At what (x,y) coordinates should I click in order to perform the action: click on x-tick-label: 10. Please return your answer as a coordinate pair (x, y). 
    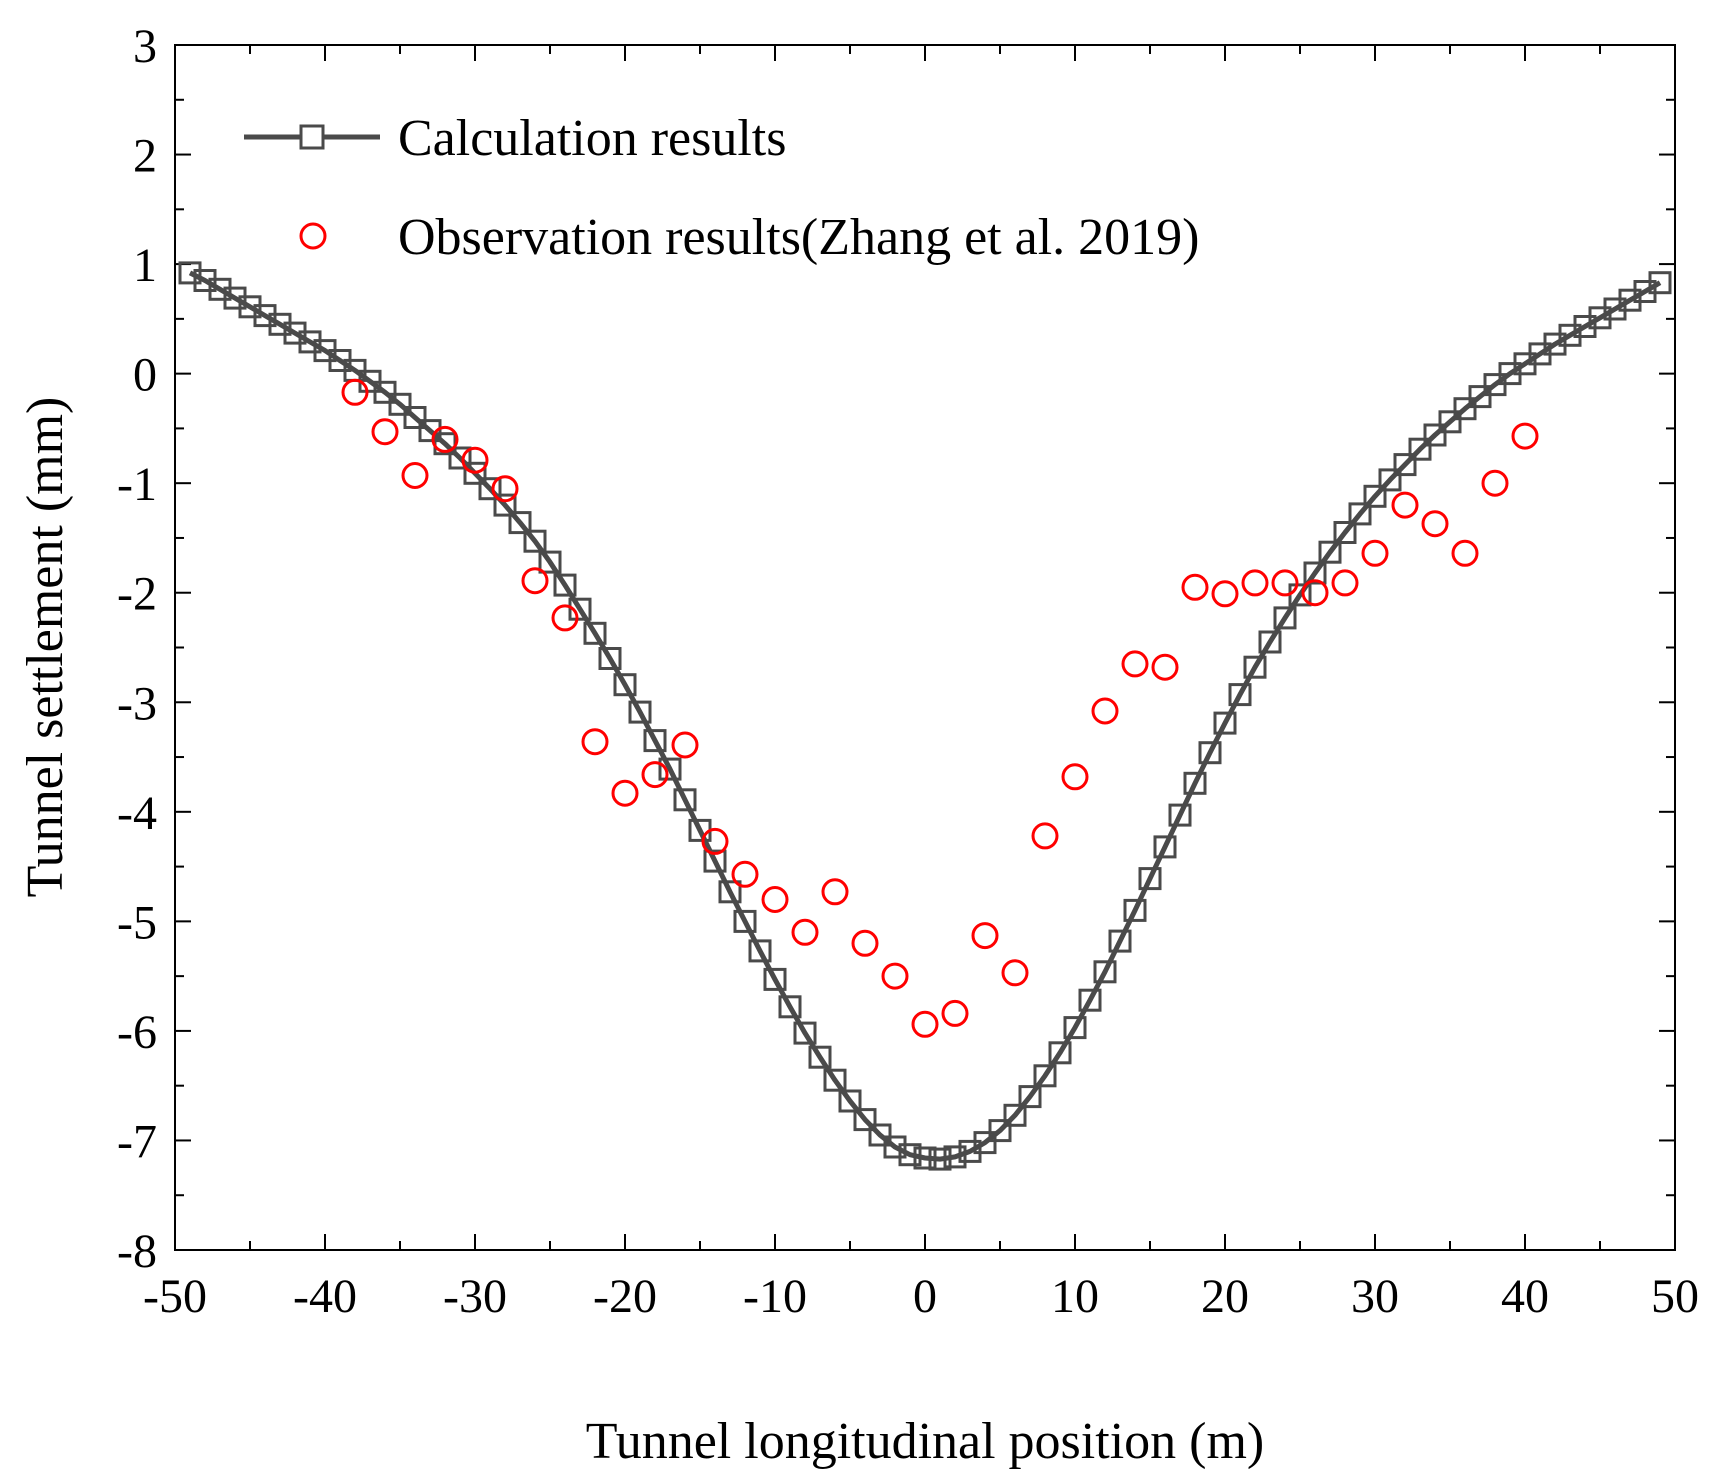
    Looking at the image, I should click on (1075, 1296).